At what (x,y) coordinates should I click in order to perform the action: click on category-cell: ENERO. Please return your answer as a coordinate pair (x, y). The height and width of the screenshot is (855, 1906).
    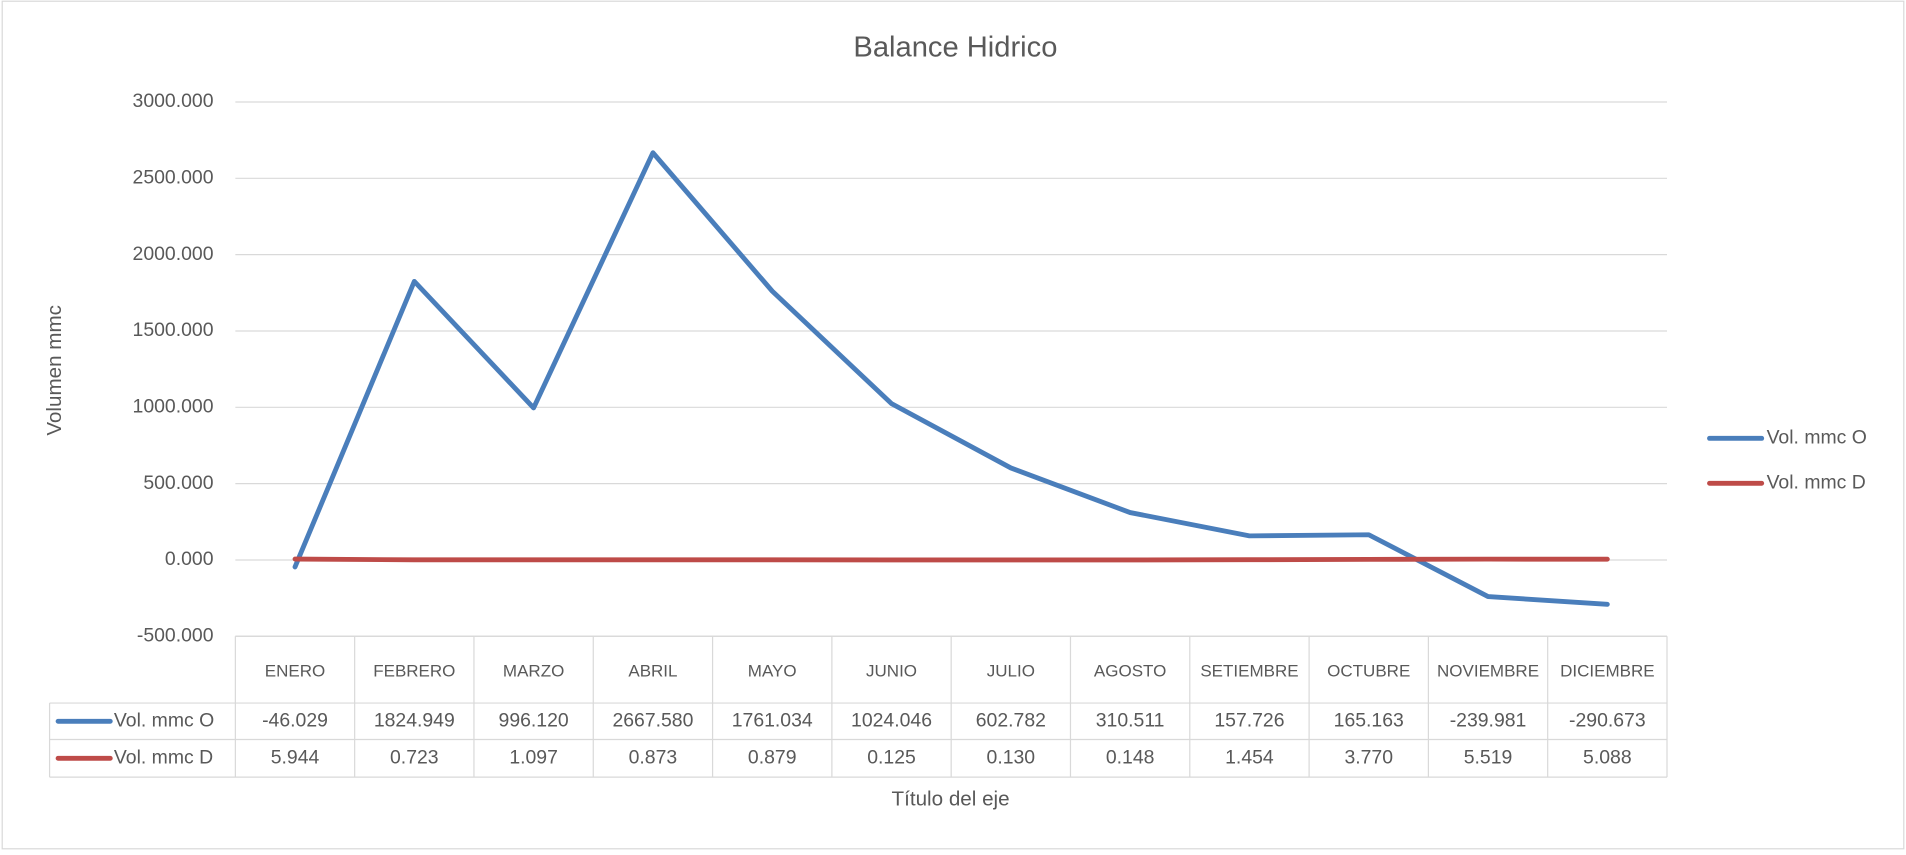
    Looking at the image, I should click on (295, 669).